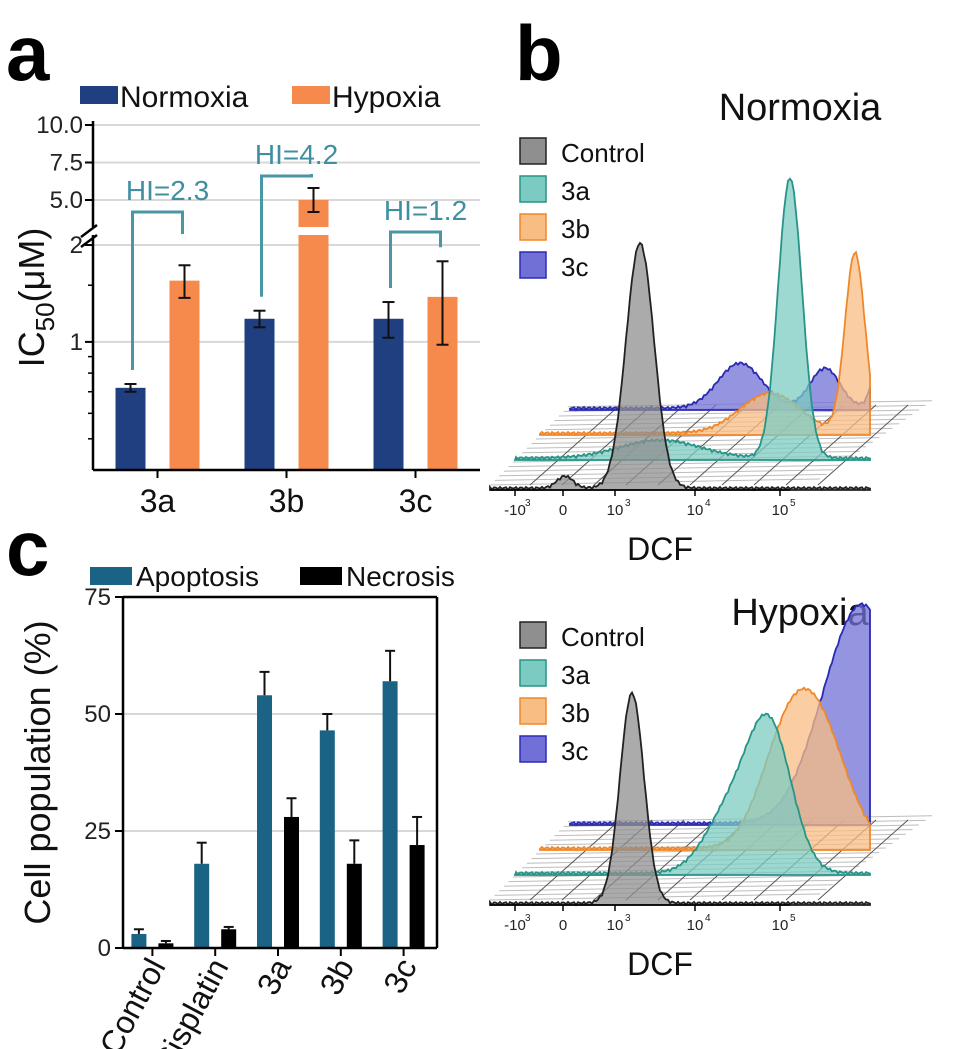 The height and width of the screenshot is (1049, 979). Describe the element at coordinates (139, 940) in the screenshot. I see `bar-apoptosis-control` at that location.